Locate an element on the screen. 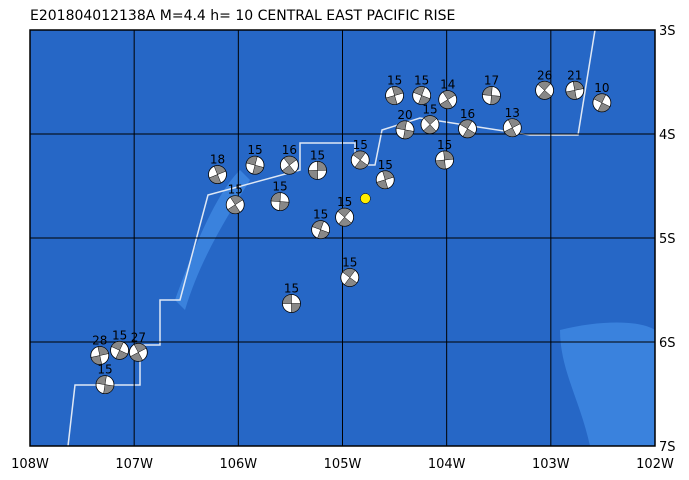 This screenshot has width=689, height=480. lat-label: 3S is located at coordinates (667, 31).